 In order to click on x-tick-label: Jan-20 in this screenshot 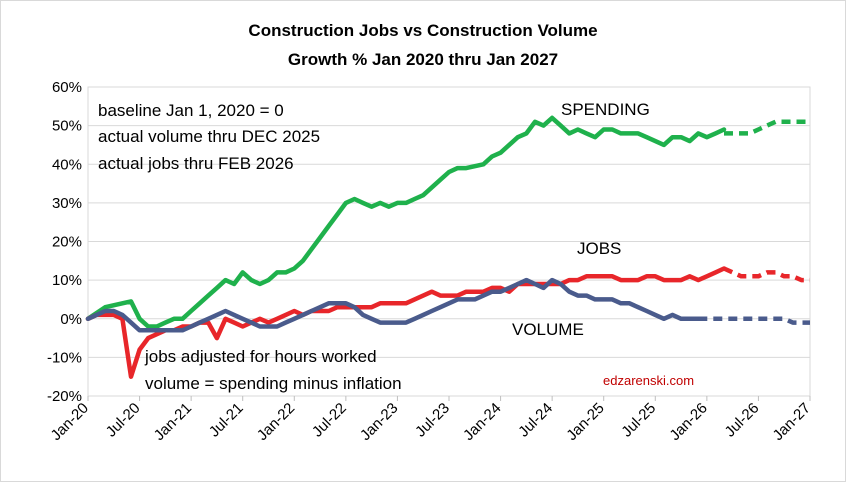, I will do `click(70, 422)`.